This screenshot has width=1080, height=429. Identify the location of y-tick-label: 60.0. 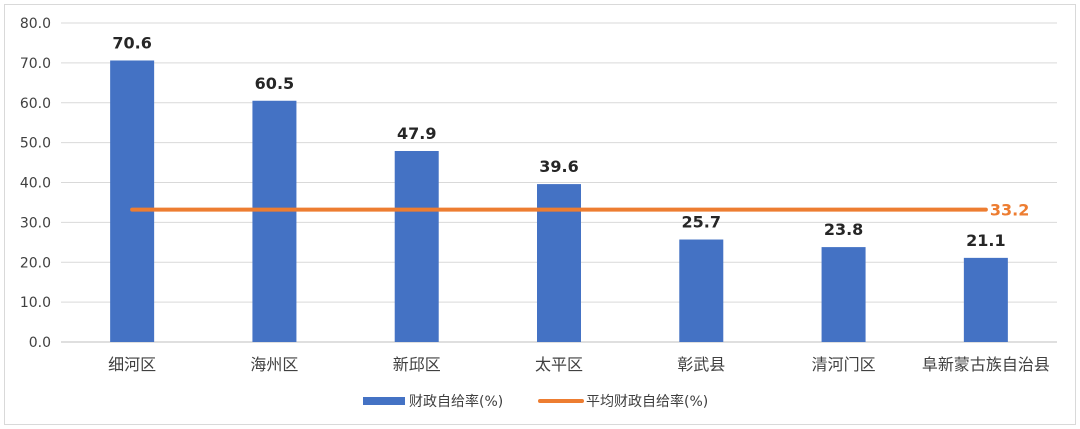
(35, 104).